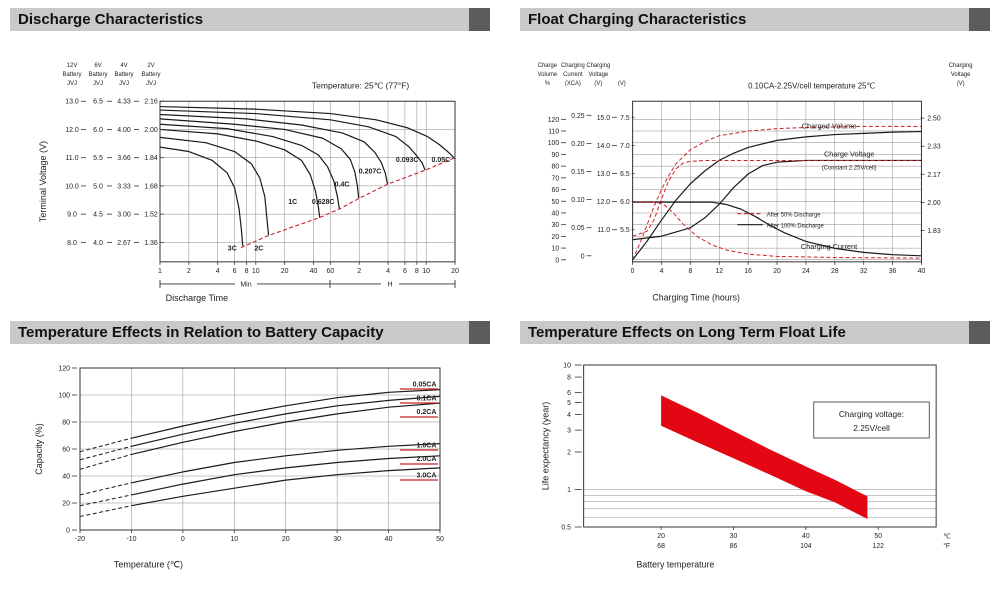 Image resolution: width=1000 pixels, height=598 pixels. Describe the element at coordinates (342, 184) in the screenshot. I see `svg-text: 0.4C` at that location.